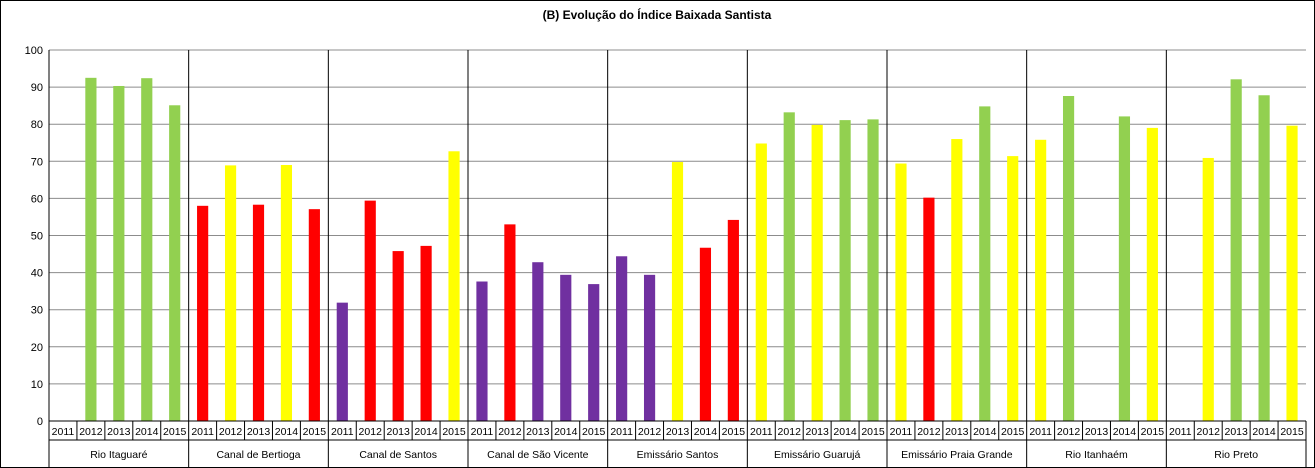 This screenshot has height=468, width=1315. Describe the element at coordinates (37, 125) in the screenshot. I see `y-tick-label: 80` at that location.